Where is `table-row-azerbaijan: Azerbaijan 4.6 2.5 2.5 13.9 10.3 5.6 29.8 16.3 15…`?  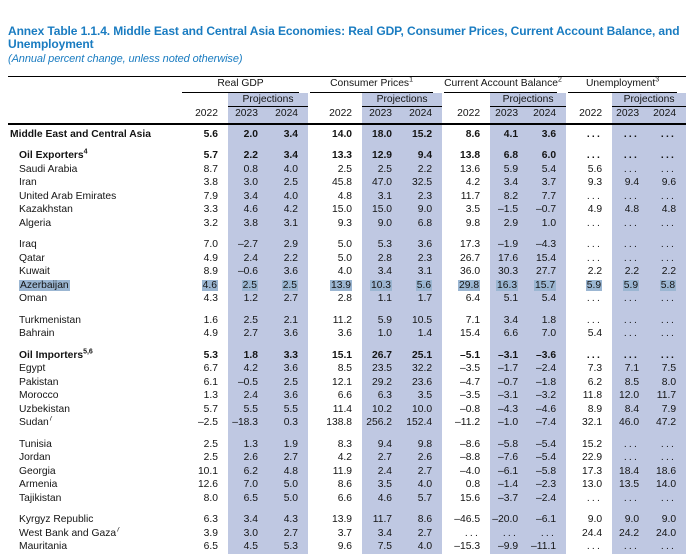
table-row-azerbaijan: Azerbaijan 4.6 2.5 2.5 13.9 10.3 5.6 29.8 16.3 15… is located at coordinates (347, 285).